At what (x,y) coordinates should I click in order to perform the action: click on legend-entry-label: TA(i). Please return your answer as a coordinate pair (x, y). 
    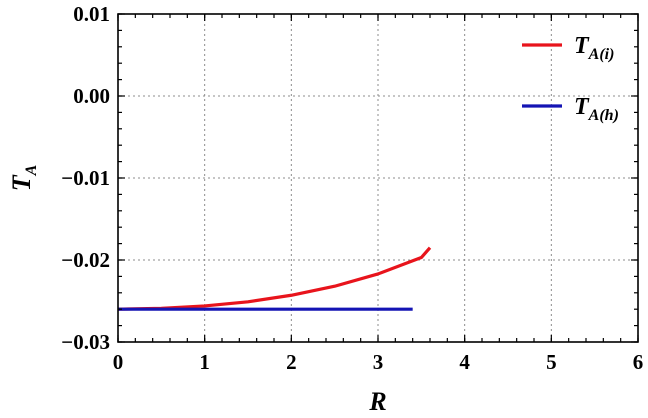
    Looking at the image, I should click on (594, 48).